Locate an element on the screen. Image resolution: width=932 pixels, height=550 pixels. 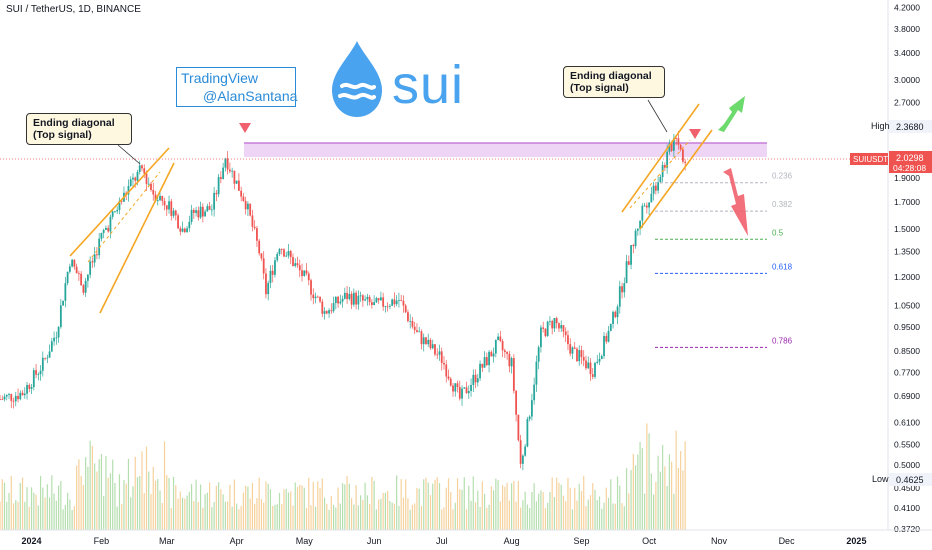
time-tick-4: May is located at coordinates (305, 541).